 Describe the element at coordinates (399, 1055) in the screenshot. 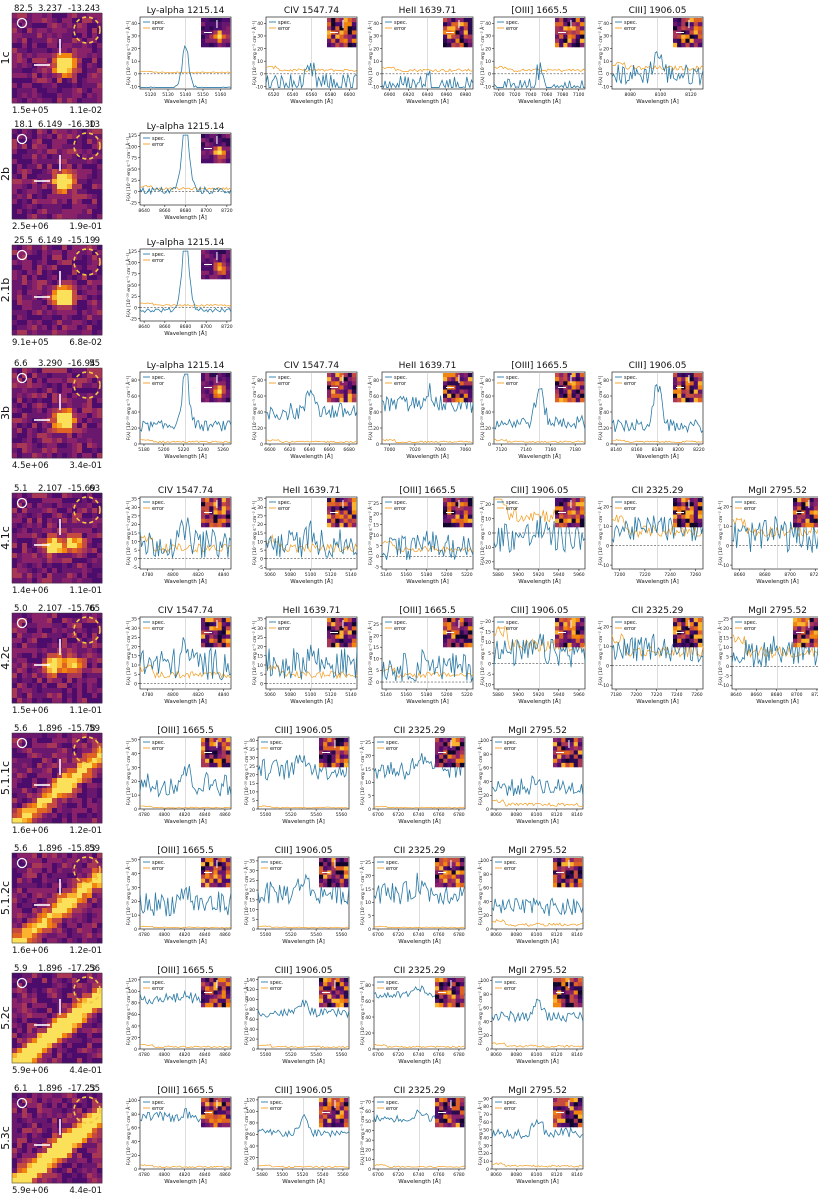

I see `x-tick-label: 6720` at that location.